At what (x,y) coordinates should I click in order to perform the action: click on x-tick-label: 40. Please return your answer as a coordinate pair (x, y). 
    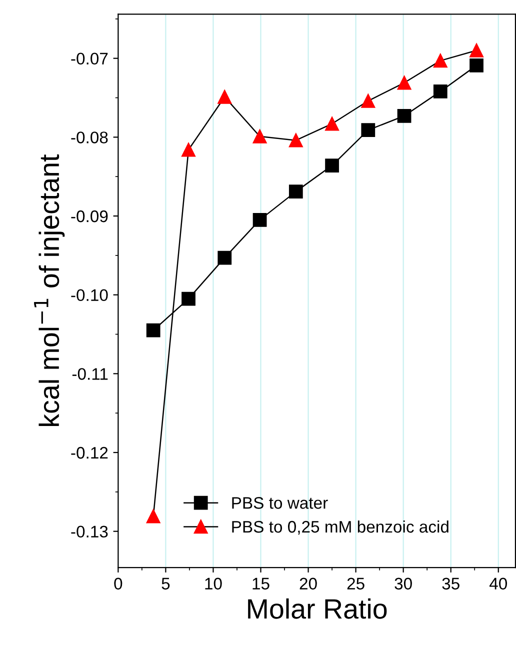
    Looking at the image, I should click on (498, 584).